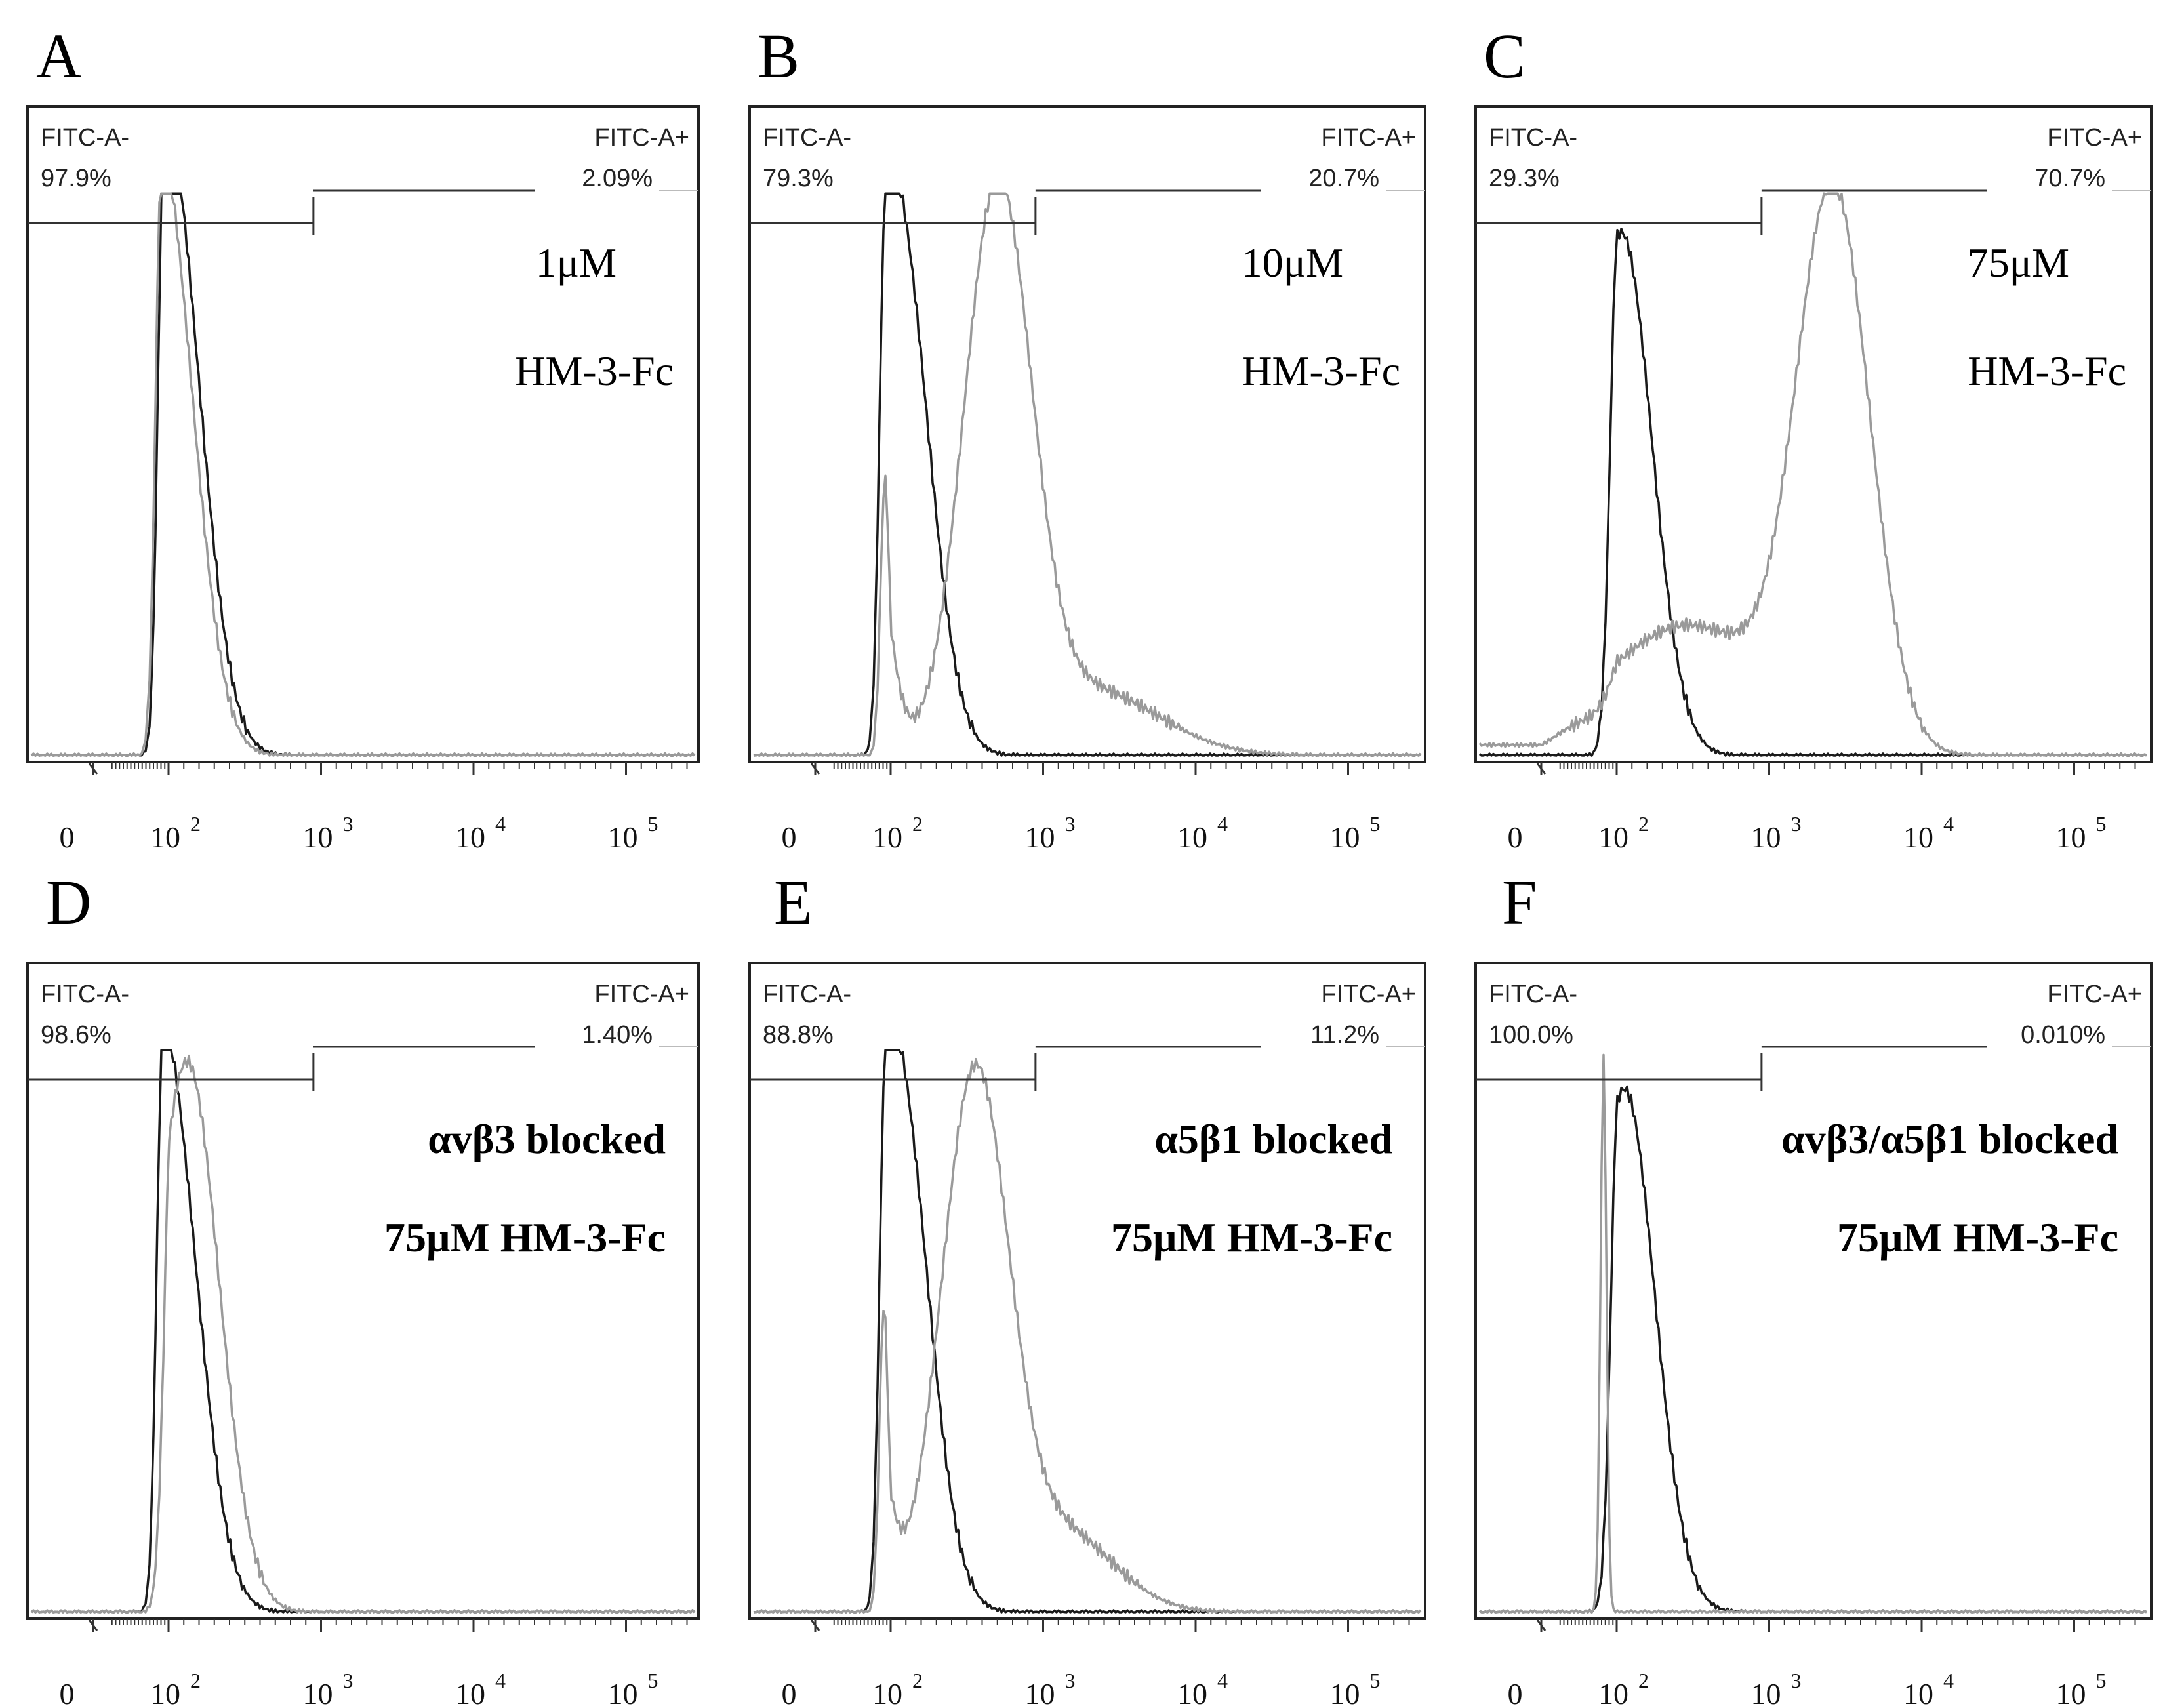 Image resolution: width=2184 pixels, height=1706 pixels. What do you see at coordinates (778, 56) in the screenshot?
I see `panel-letter: B` at bounding box center [778, 56].